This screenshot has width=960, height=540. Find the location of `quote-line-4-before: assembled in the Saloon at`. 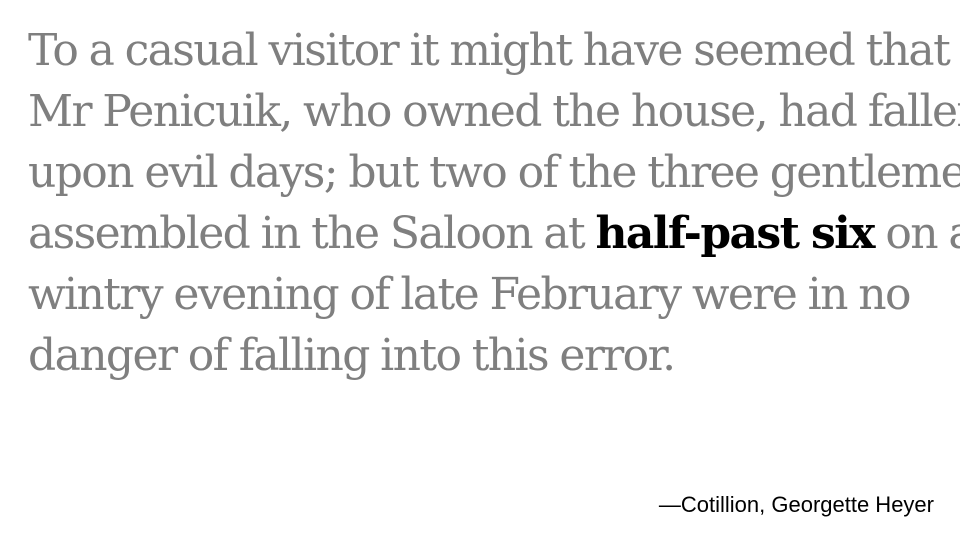

quote-line-4-before: assembled in the Saloon at is located at coordinates (312, 233).